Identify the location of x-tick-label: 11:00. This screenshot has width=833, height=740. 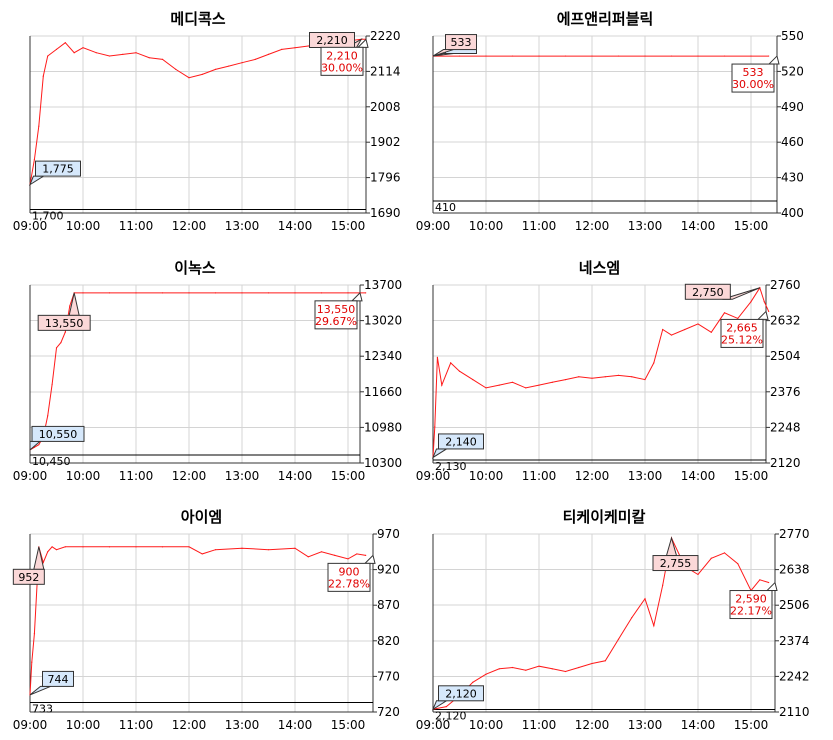
(539, 476).